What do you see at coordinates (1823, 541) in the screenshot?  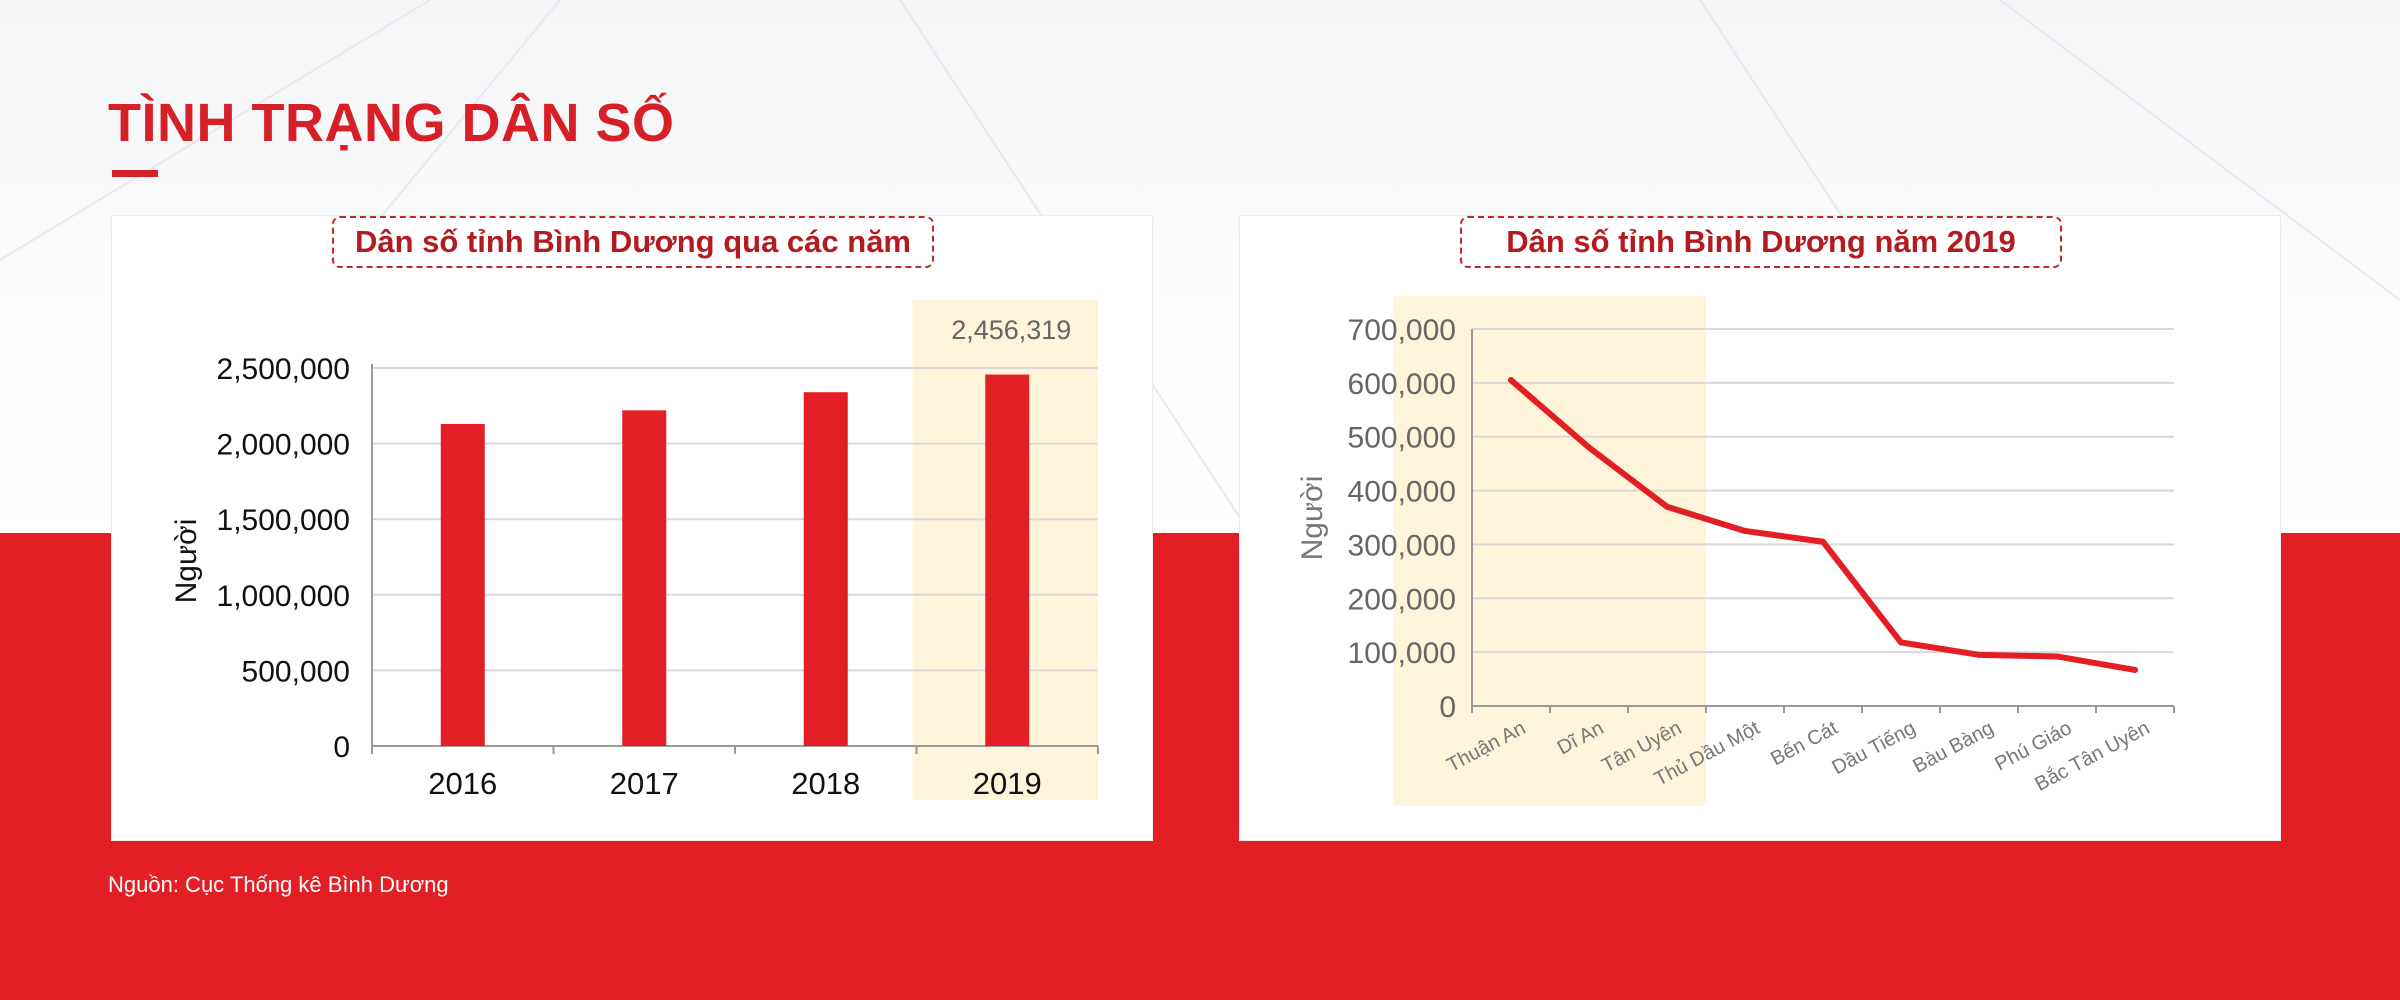 I see `point-Bến Cát` at bounding box center [1823, 541].